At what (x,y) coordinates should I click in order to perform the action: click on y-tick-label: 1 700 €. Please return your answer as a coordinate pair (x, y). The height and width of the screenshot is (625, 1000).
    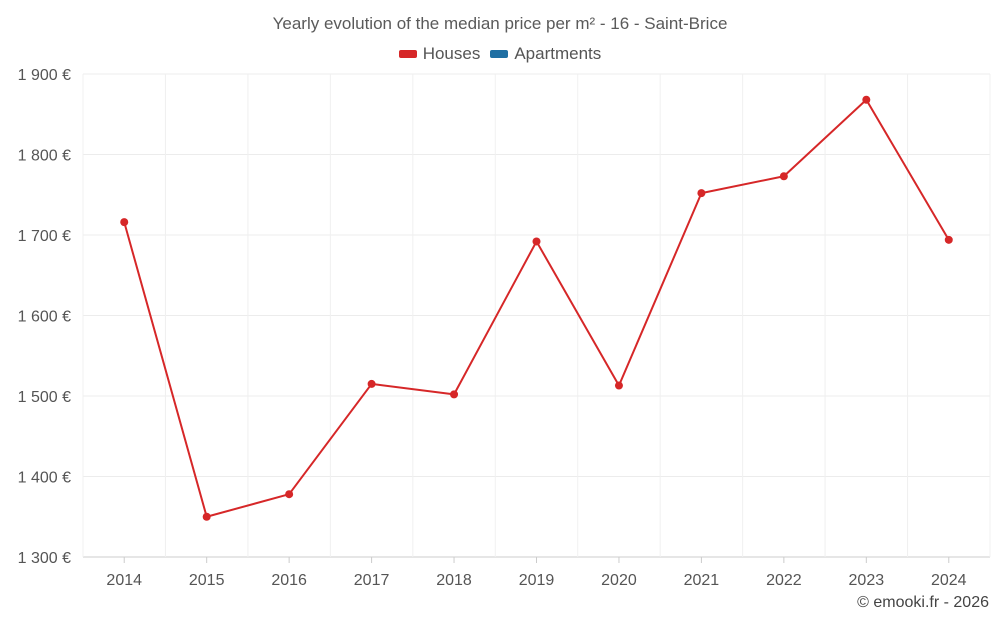
    Looking at the image, I should click on (44, 236).